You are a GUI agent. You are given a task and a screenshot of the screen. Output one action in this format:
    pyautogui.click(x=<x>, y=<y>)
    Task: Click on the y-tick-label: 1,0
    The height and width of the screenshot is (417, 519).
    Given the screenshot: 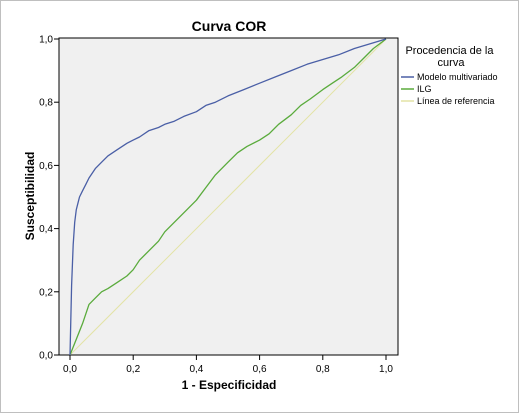 What is the action you would take?
    pyautogui.click(x=46, y=40)
    